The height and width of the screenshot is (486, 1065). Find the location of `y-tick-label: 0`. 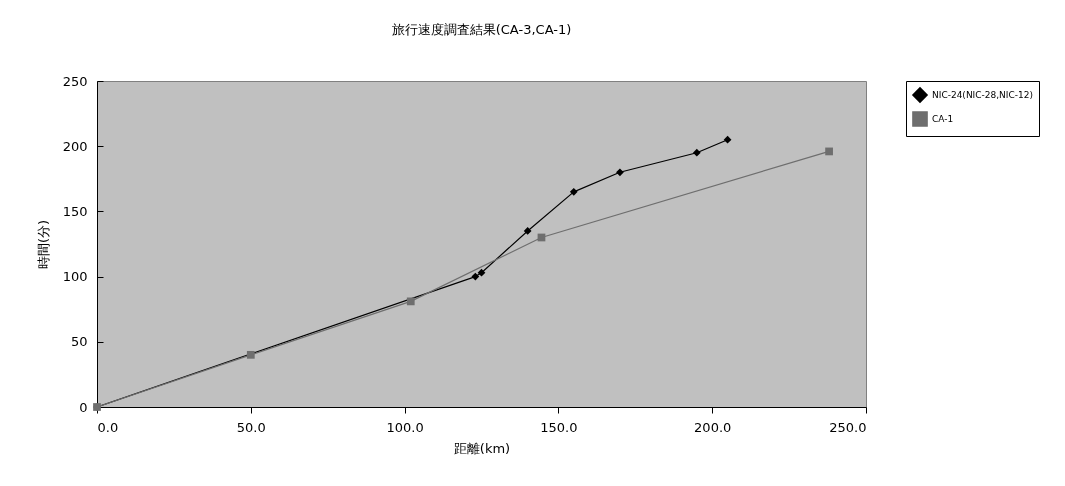

y-tick-label: 0 is located at coordinates (83, 407).